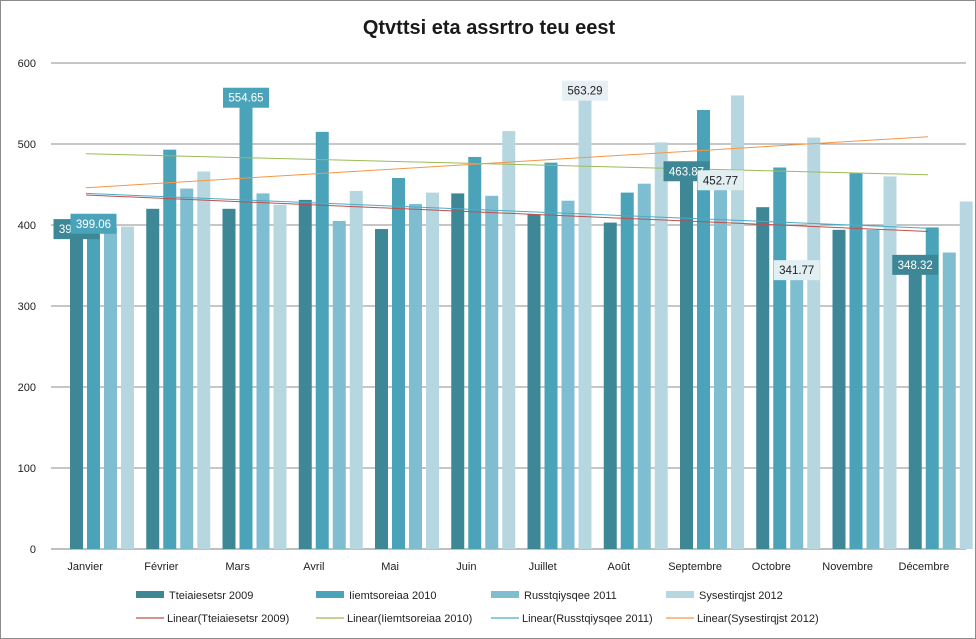 The width and height of the screenshot is (976, 639). I want to click on x-tick-label: Janvier, so click(85, 567).